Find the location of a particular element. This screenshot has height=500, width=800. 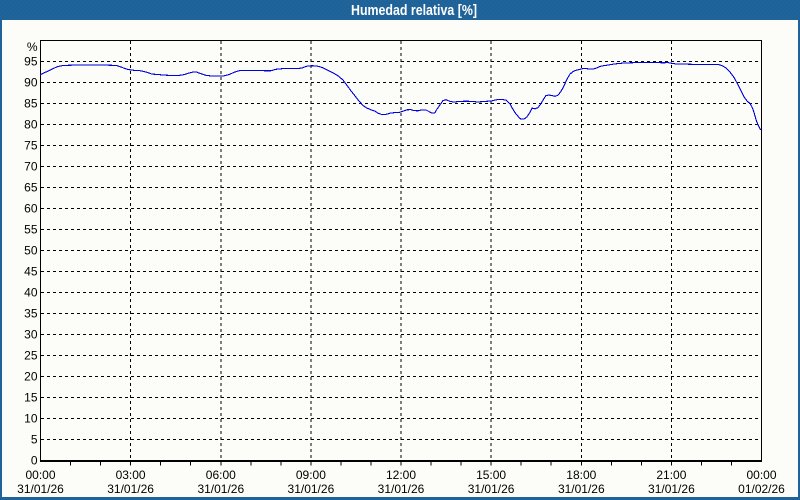

svg-text: 80 is located at coordinates (31, 125).